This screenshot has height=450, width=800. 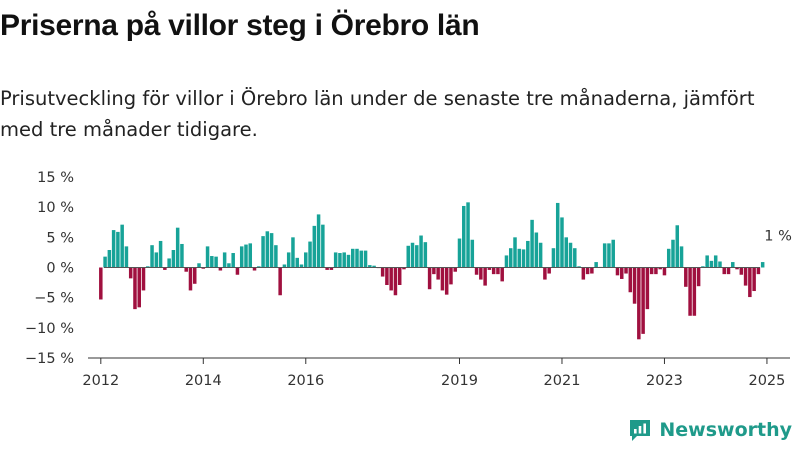 What do you see at coordinates (459, 381) in the screenshot?
I see `x-tick-label: 2019` at bounding box center [459, 381].